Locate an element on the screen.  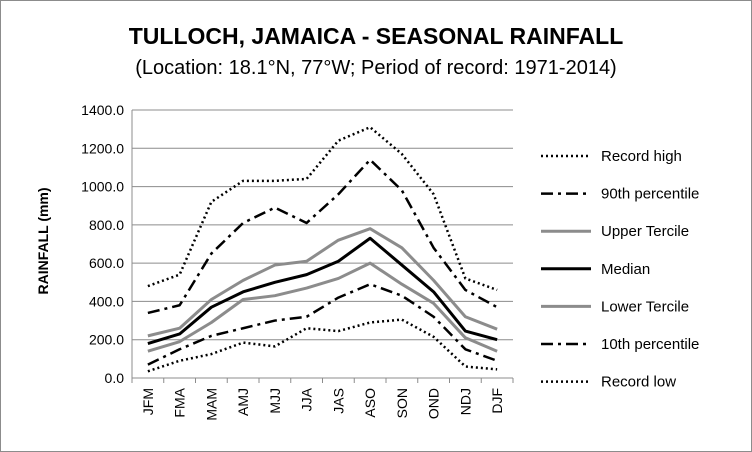
y-tick-label: 1000.0 is located at coordinates (102, 187).